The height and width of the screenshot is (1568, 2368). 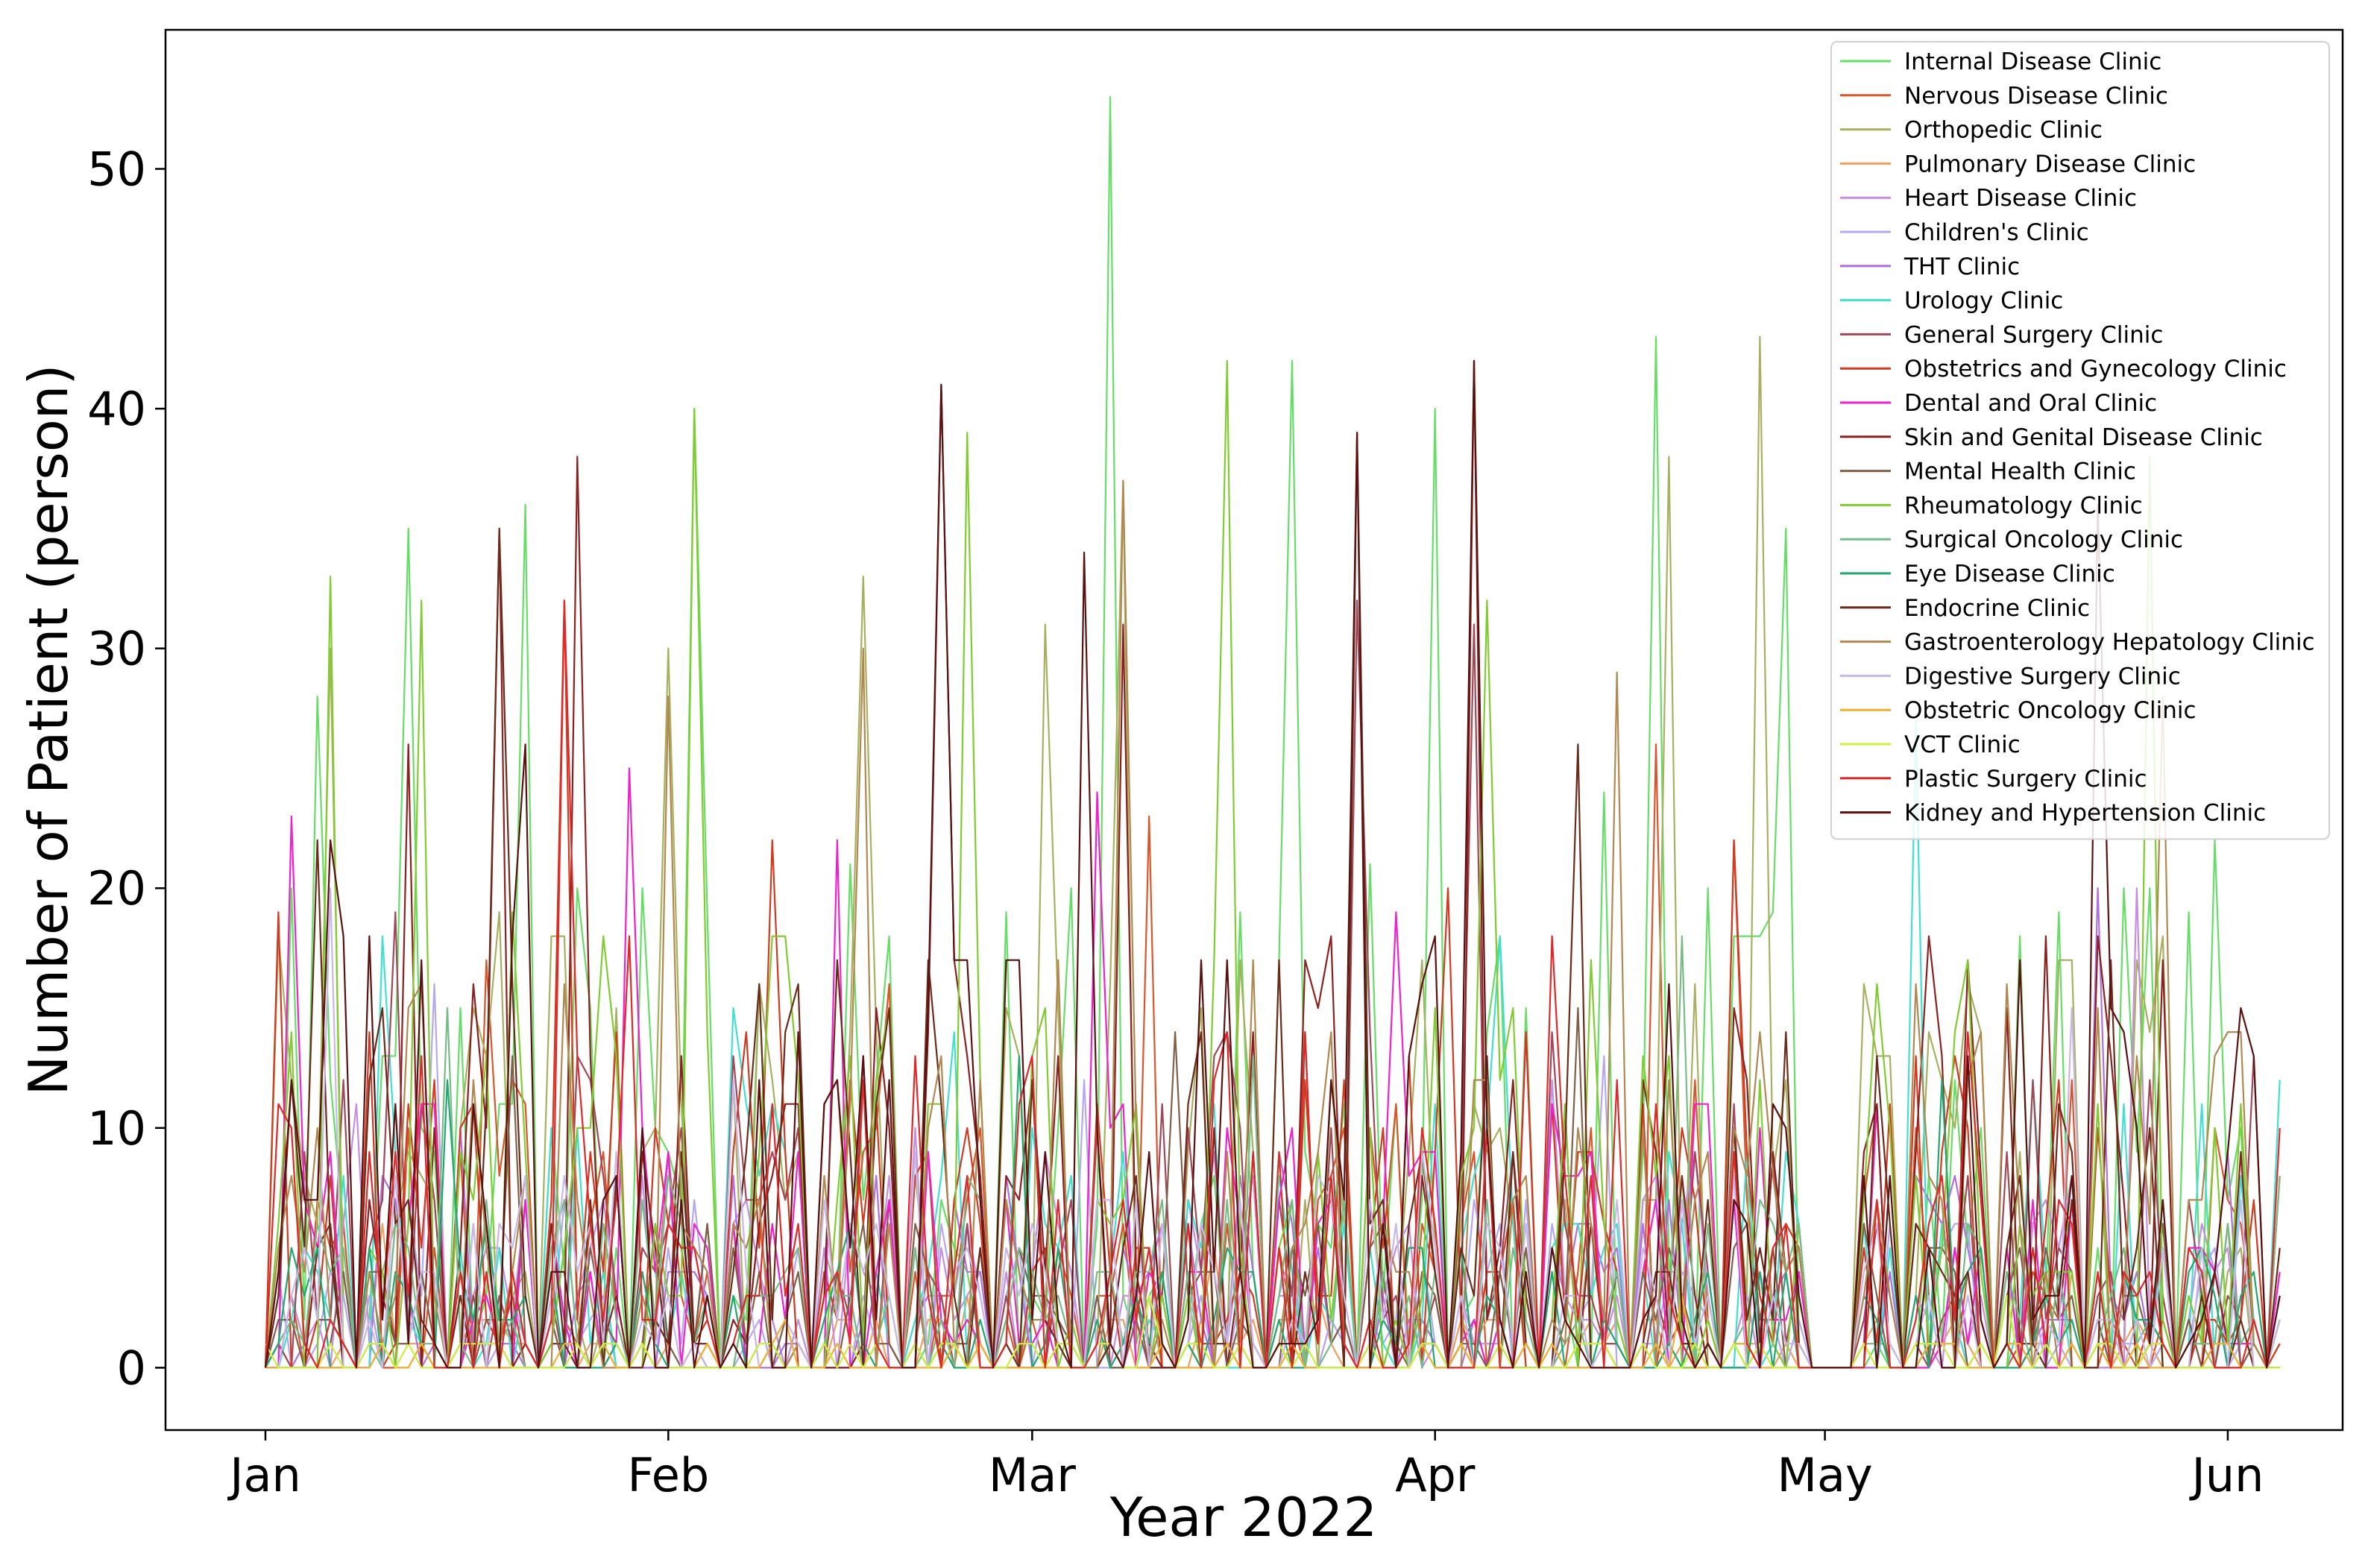 I want to click on legend-entry: Obstetrics and Gynecology Clinic, so click(x=2095, y=369).